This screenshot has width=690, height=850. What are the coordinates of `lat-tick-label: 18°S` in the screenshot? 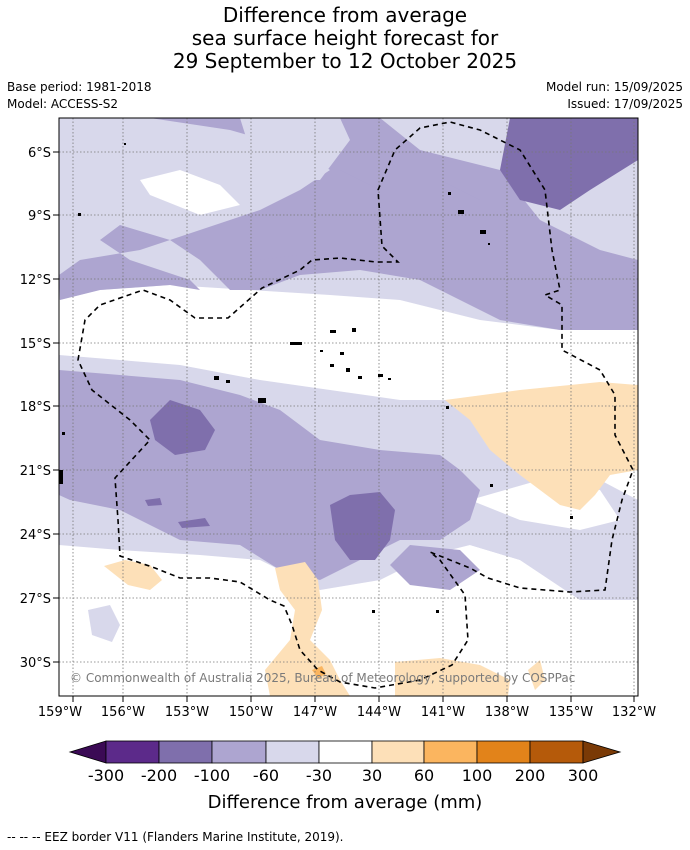 It's located at (35, 407).